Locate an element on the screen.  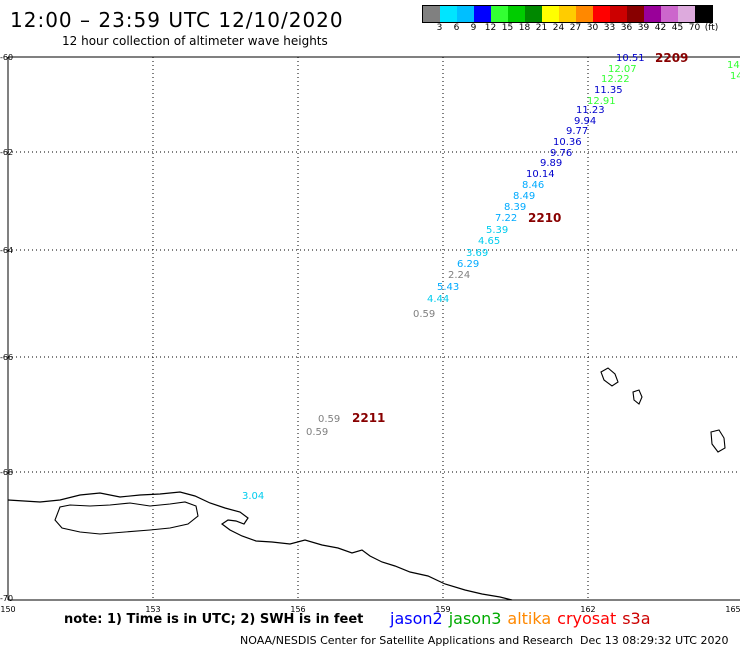
wave-height-value: 4.44 is located at coordinates (438, 299).